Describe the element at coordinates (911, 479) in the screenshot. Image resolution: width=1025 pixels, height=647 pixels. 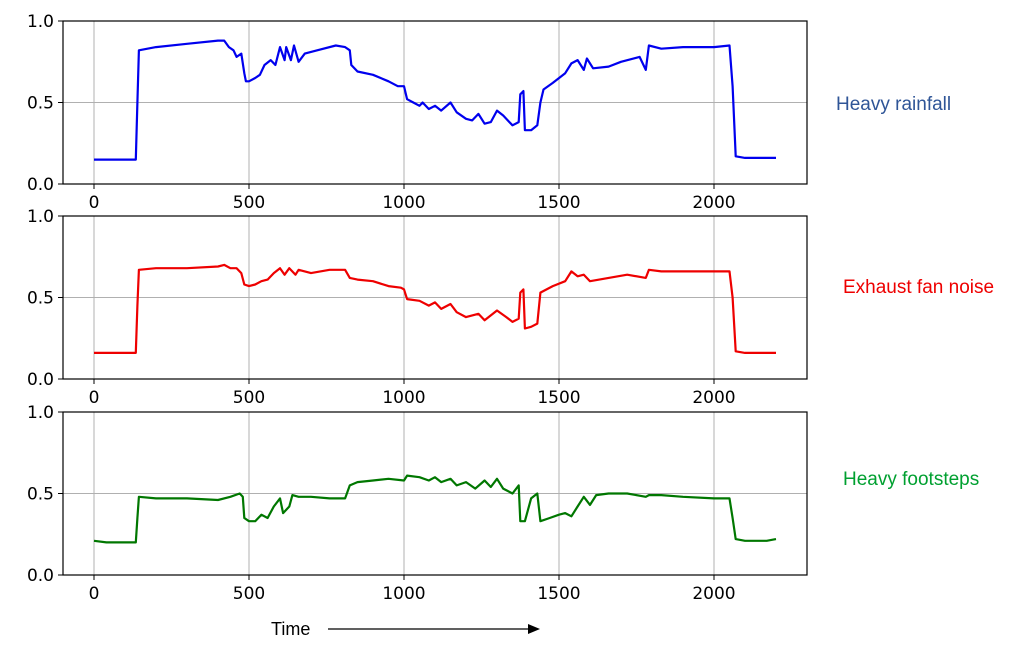
I see `series-label-heavy-footsteps: Heavy footsteps` at that location.